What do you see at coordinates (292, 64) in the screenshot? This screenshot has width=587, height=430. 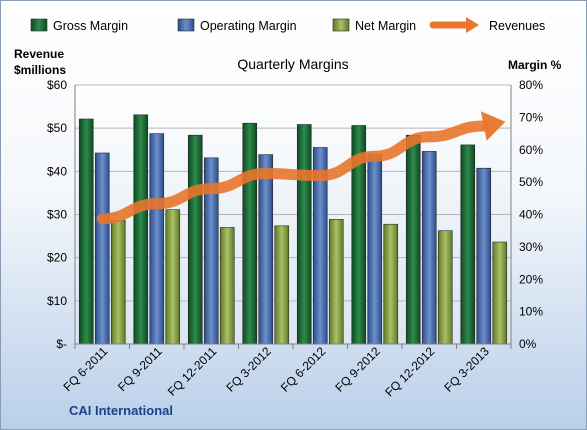 I see `chart-title: Quarterly Margins` at bounding box center [292, 64].